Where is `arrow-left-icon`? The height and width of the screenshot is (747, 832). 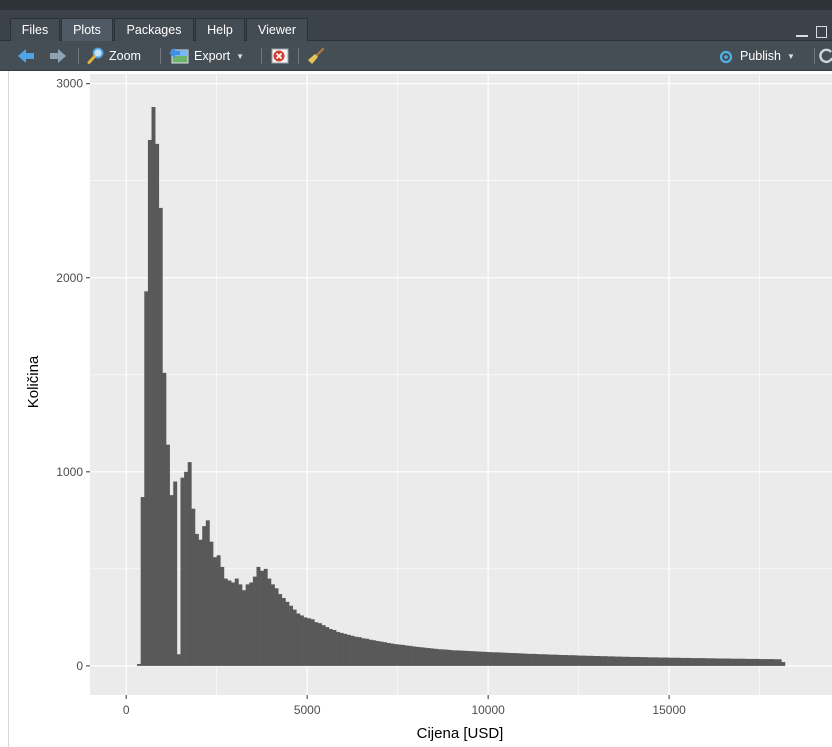 arrow-left-icon is located at coordinates (26, 56).